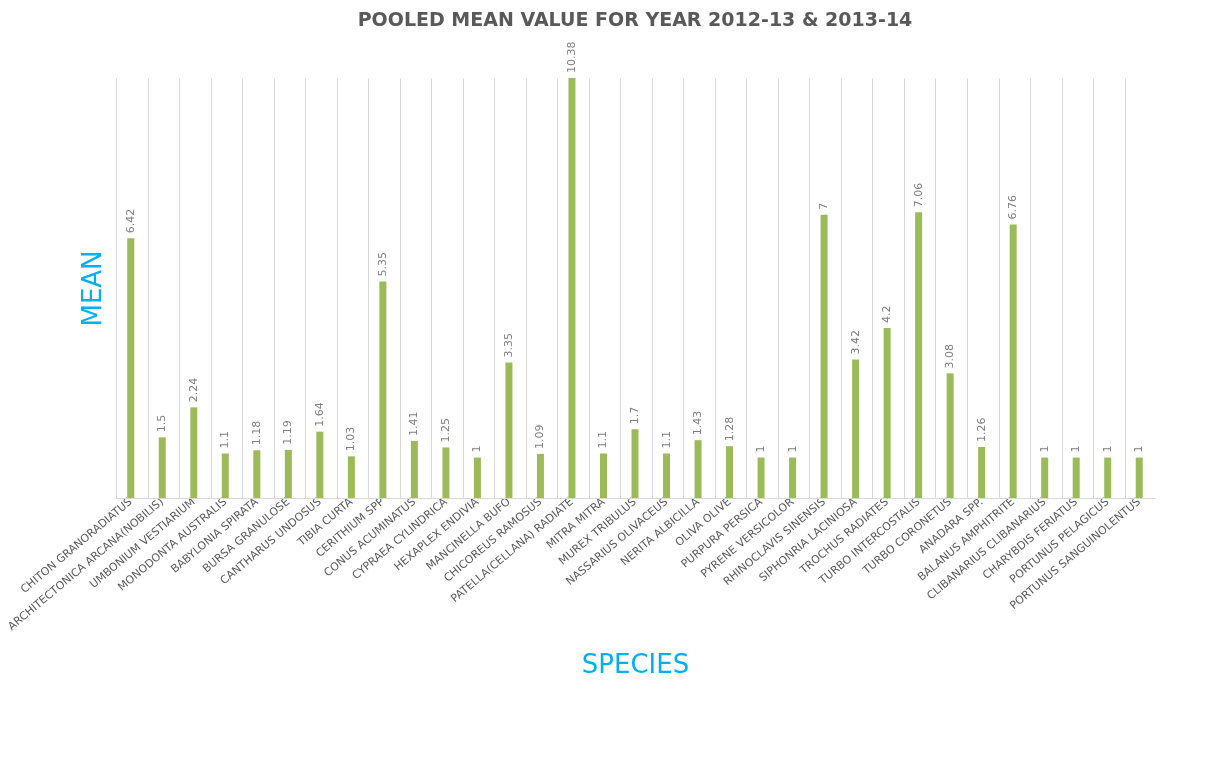 The image size is (1230, 773). I want to click on data-label: 1.03, so click(351, 439).